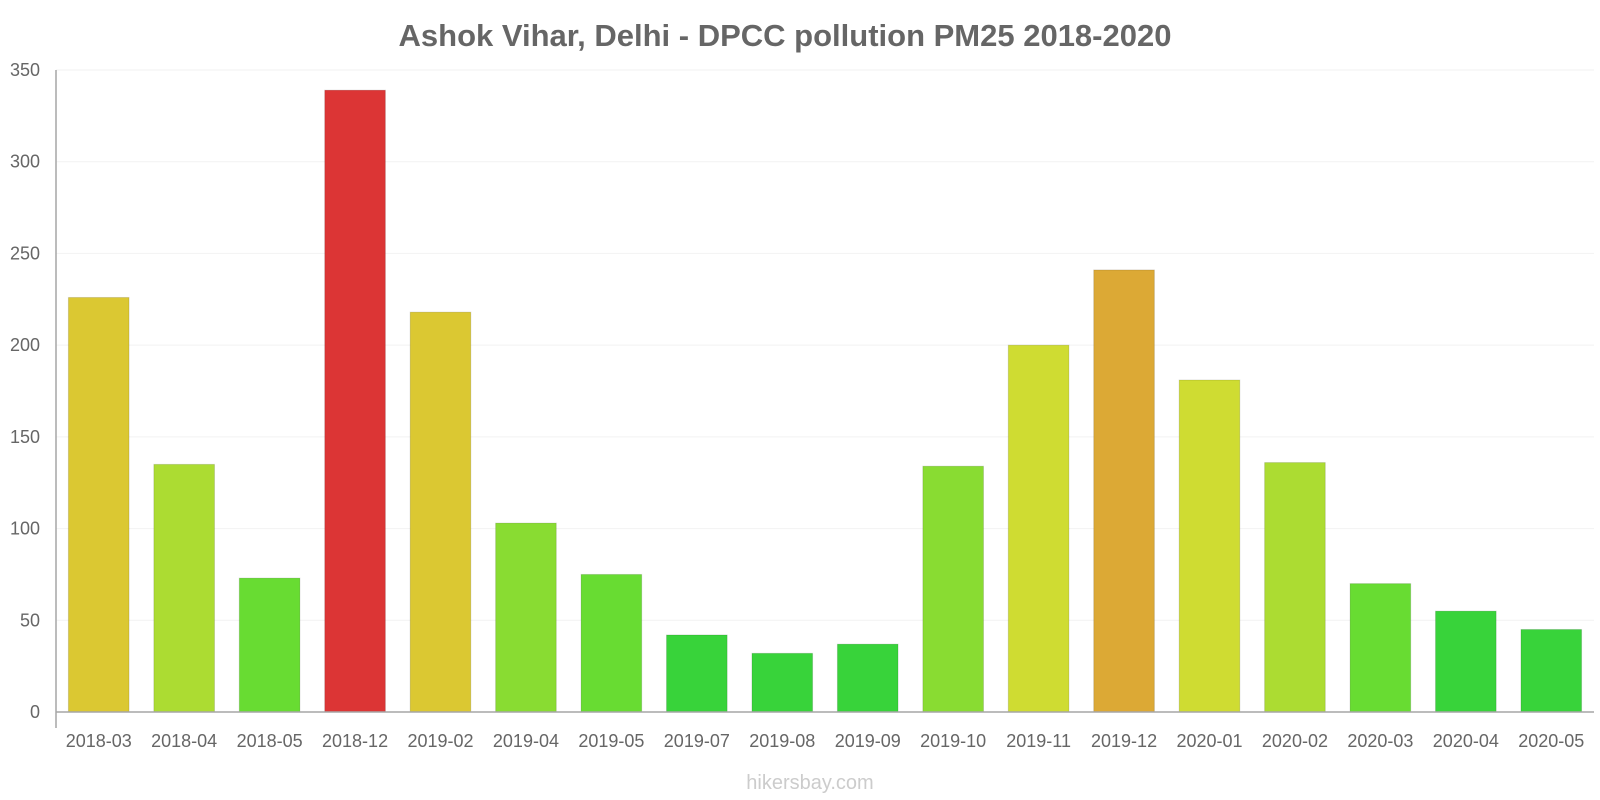 The image size is (1600, 800). Describe the element at coordinates (99, 741) in the screenshot. I see `x-tick-label: 2018-03` at that location.